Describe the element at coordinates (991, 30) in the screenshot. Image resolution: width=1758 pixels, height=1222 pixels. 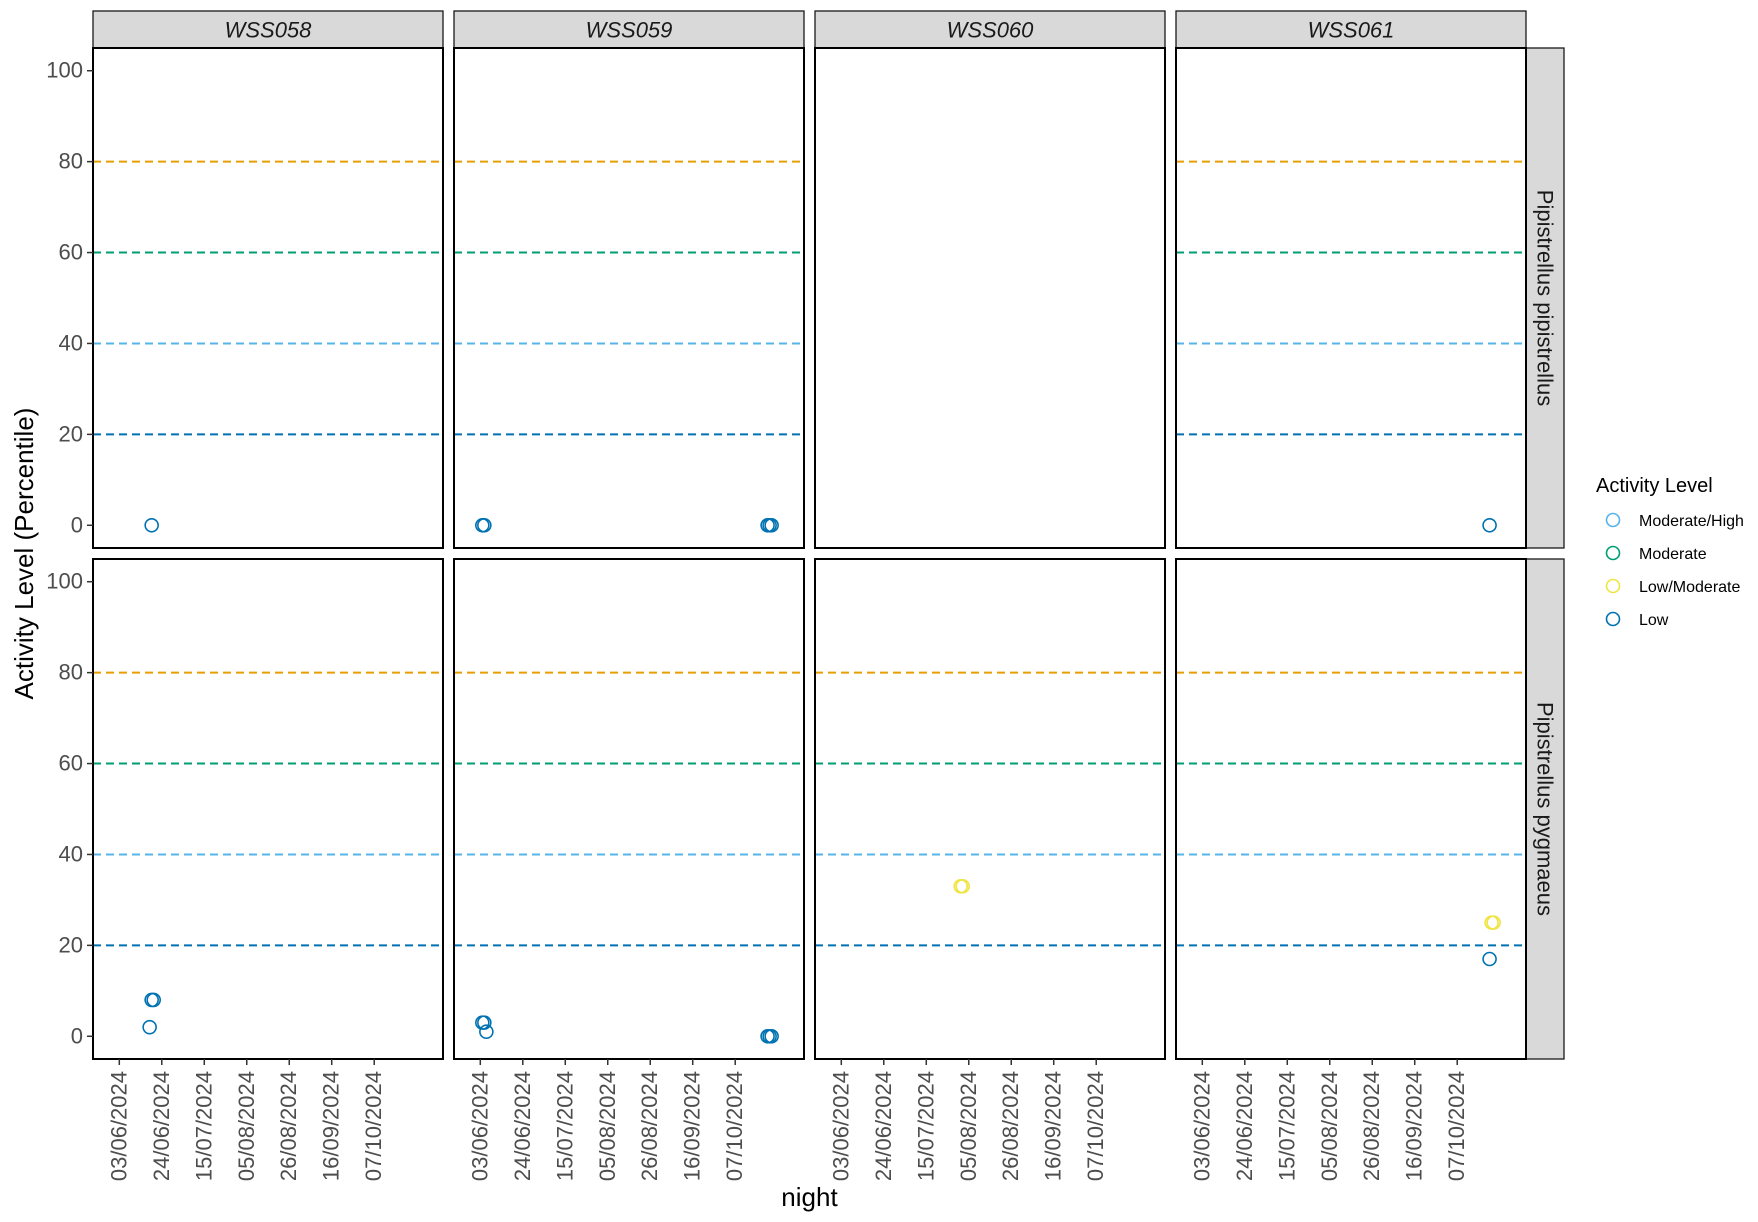
I see `strip-label-wss060: WSS060` at that location.